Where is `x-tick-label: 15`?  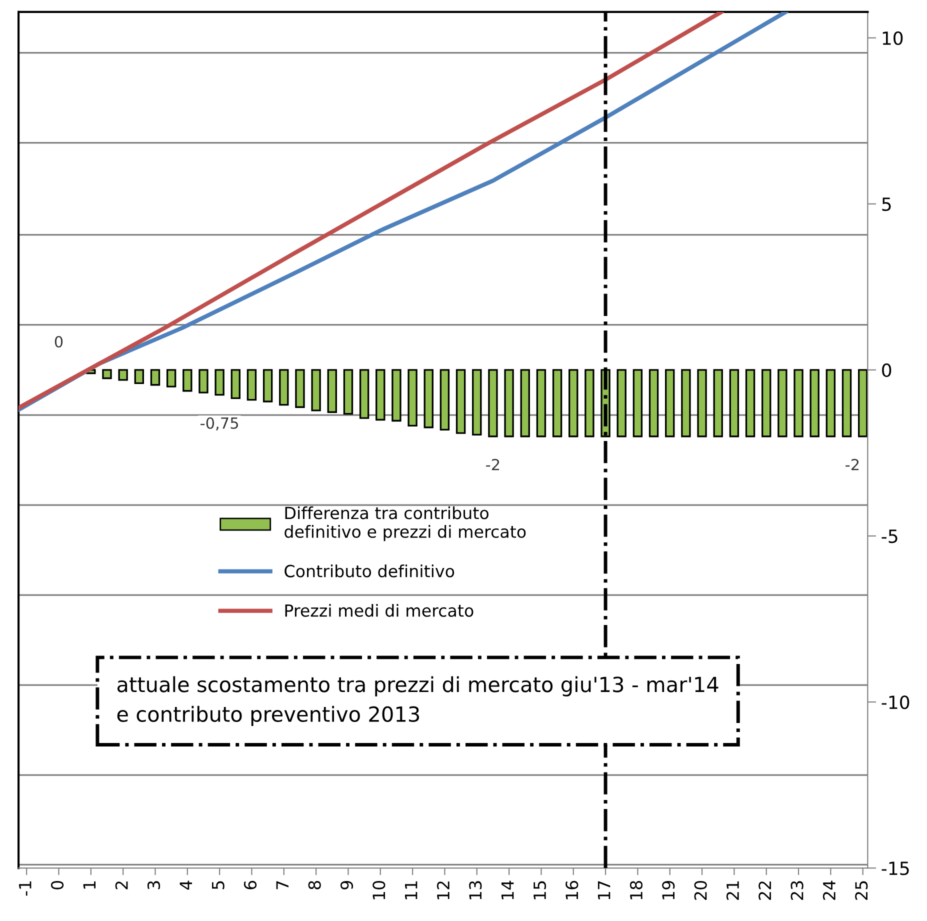 x-tick-label: 15 is located at coordinates (540, 890).